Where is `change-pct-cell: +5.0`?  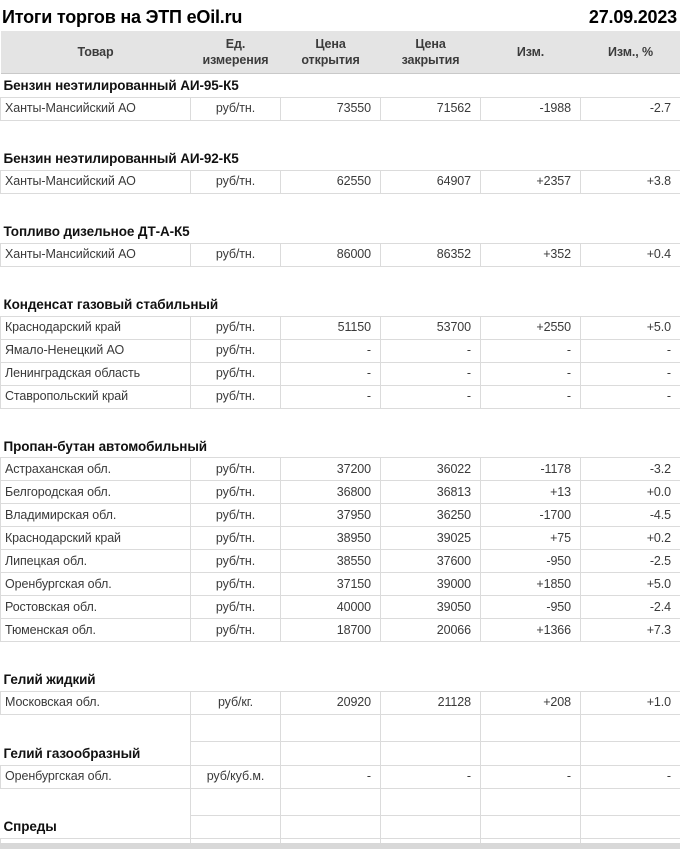 change-pct-cell: +5.0 is located at coordinates (630, 327).